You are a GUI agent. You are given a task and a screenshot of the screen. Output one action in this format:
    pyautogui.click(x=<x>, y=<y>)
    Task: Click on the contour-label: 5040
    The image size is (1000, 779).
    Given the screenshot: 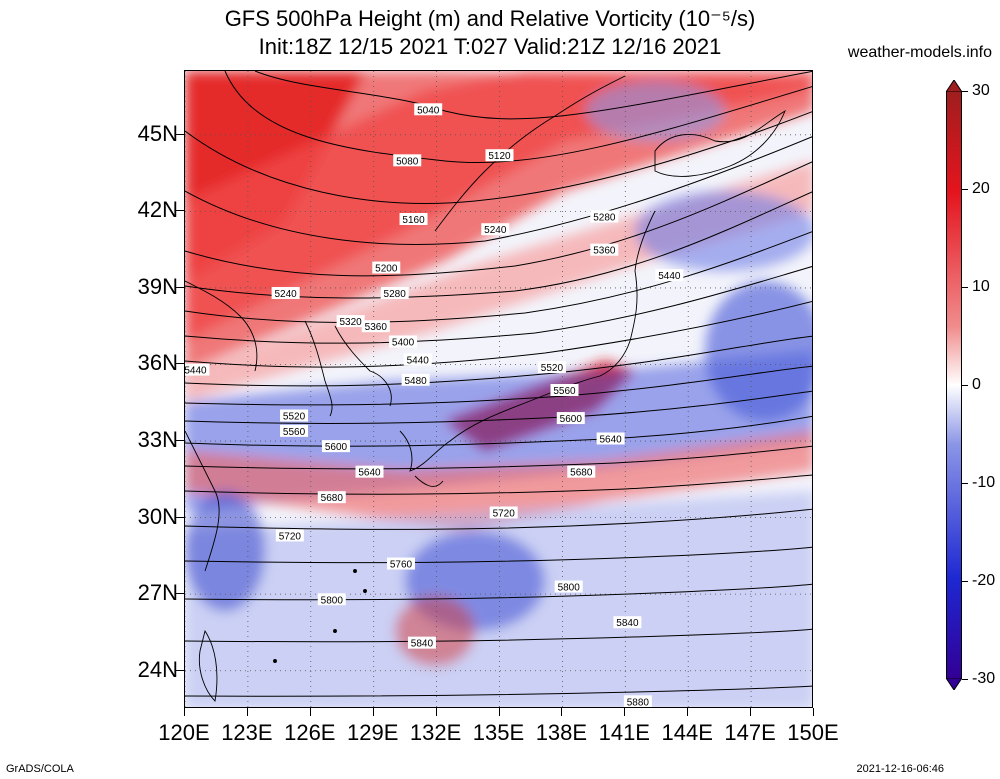 What is the action you would take?
    pyautogui.click(x=428, y=109)
    